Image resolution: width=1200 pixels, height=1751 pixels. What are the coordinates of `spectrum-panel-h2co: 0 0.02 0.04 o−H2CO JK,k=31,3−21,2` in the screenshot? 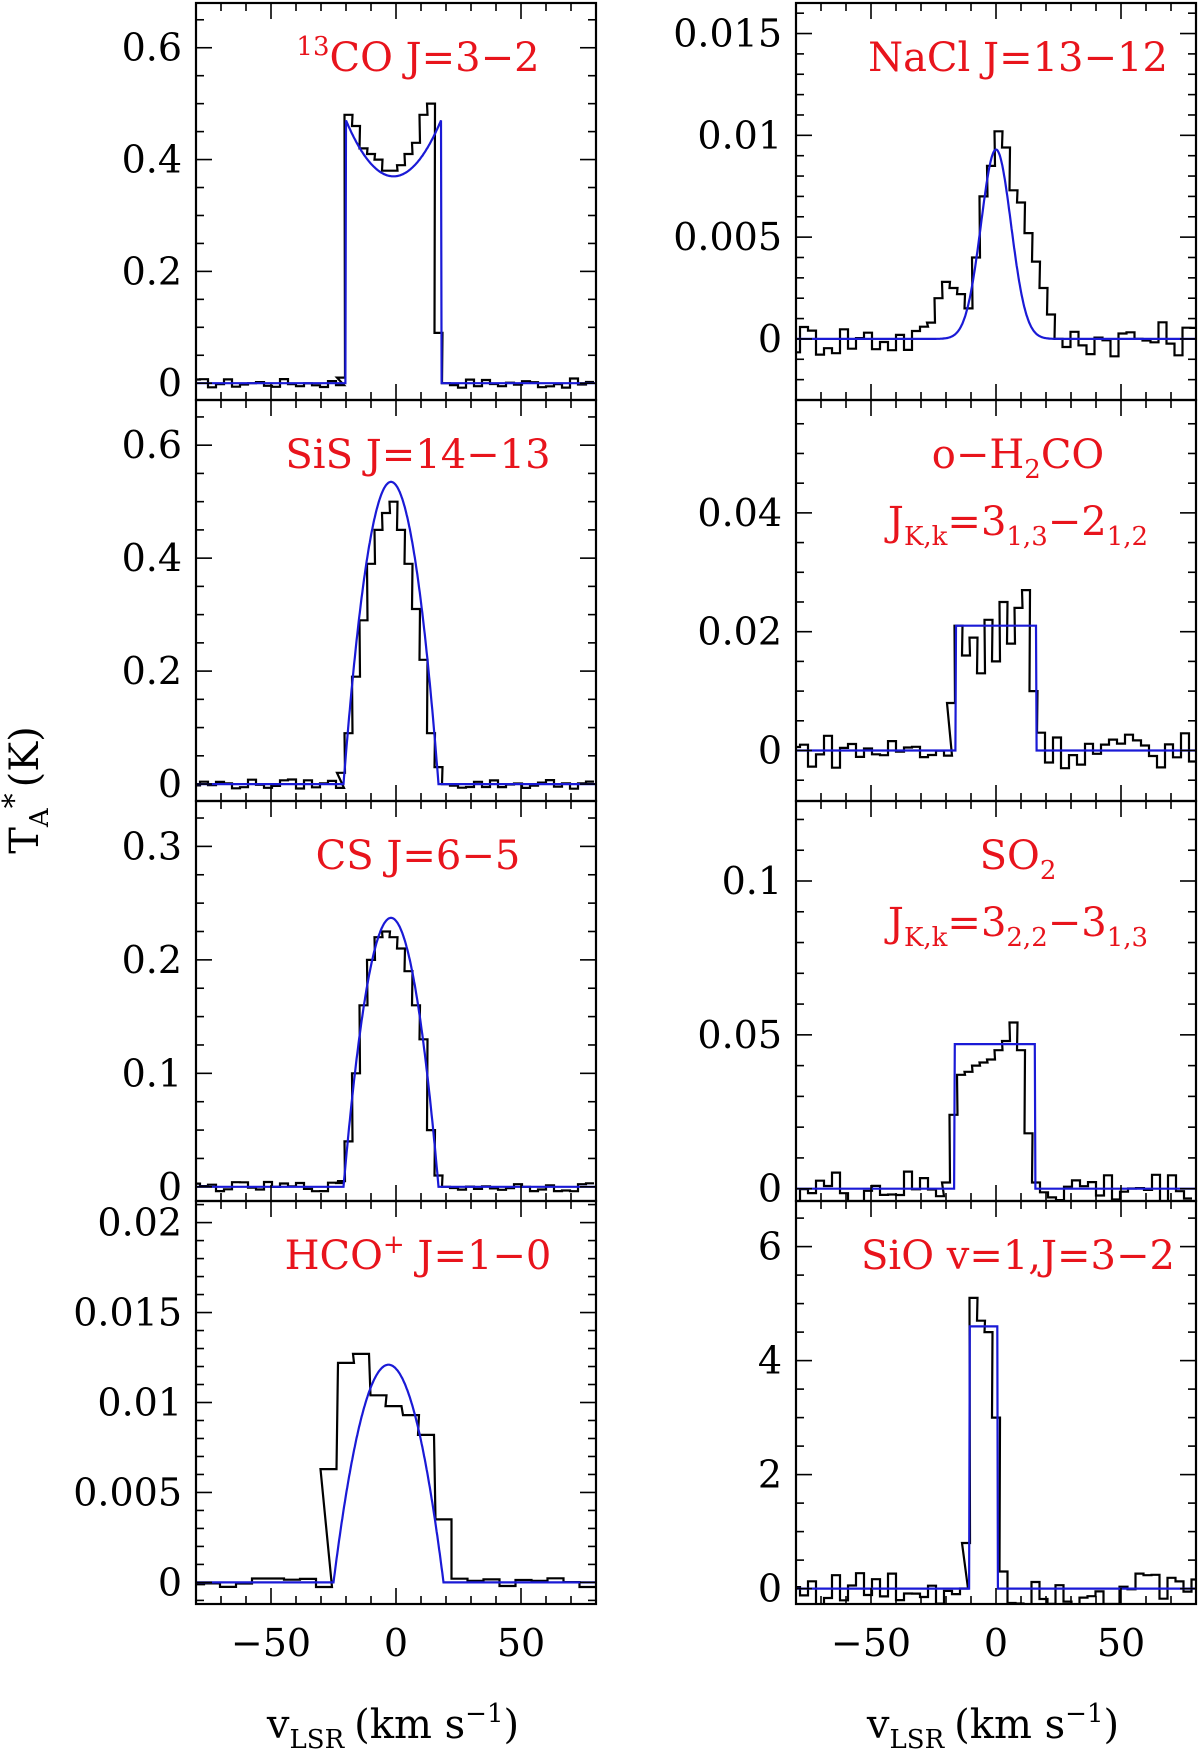 It's located at (947, 600).